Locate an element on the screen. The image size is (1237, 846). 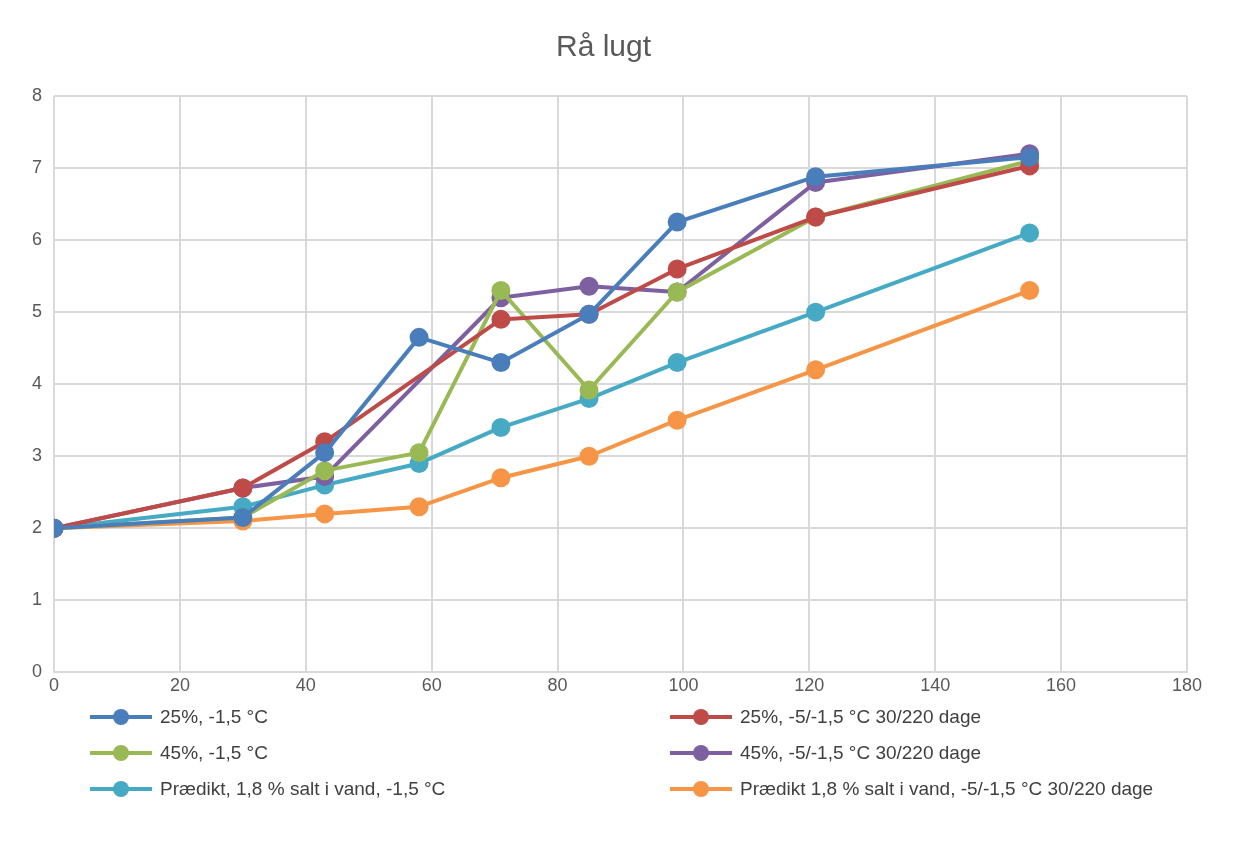
x-tick-label: 40 is located at coordinates (305, 685).